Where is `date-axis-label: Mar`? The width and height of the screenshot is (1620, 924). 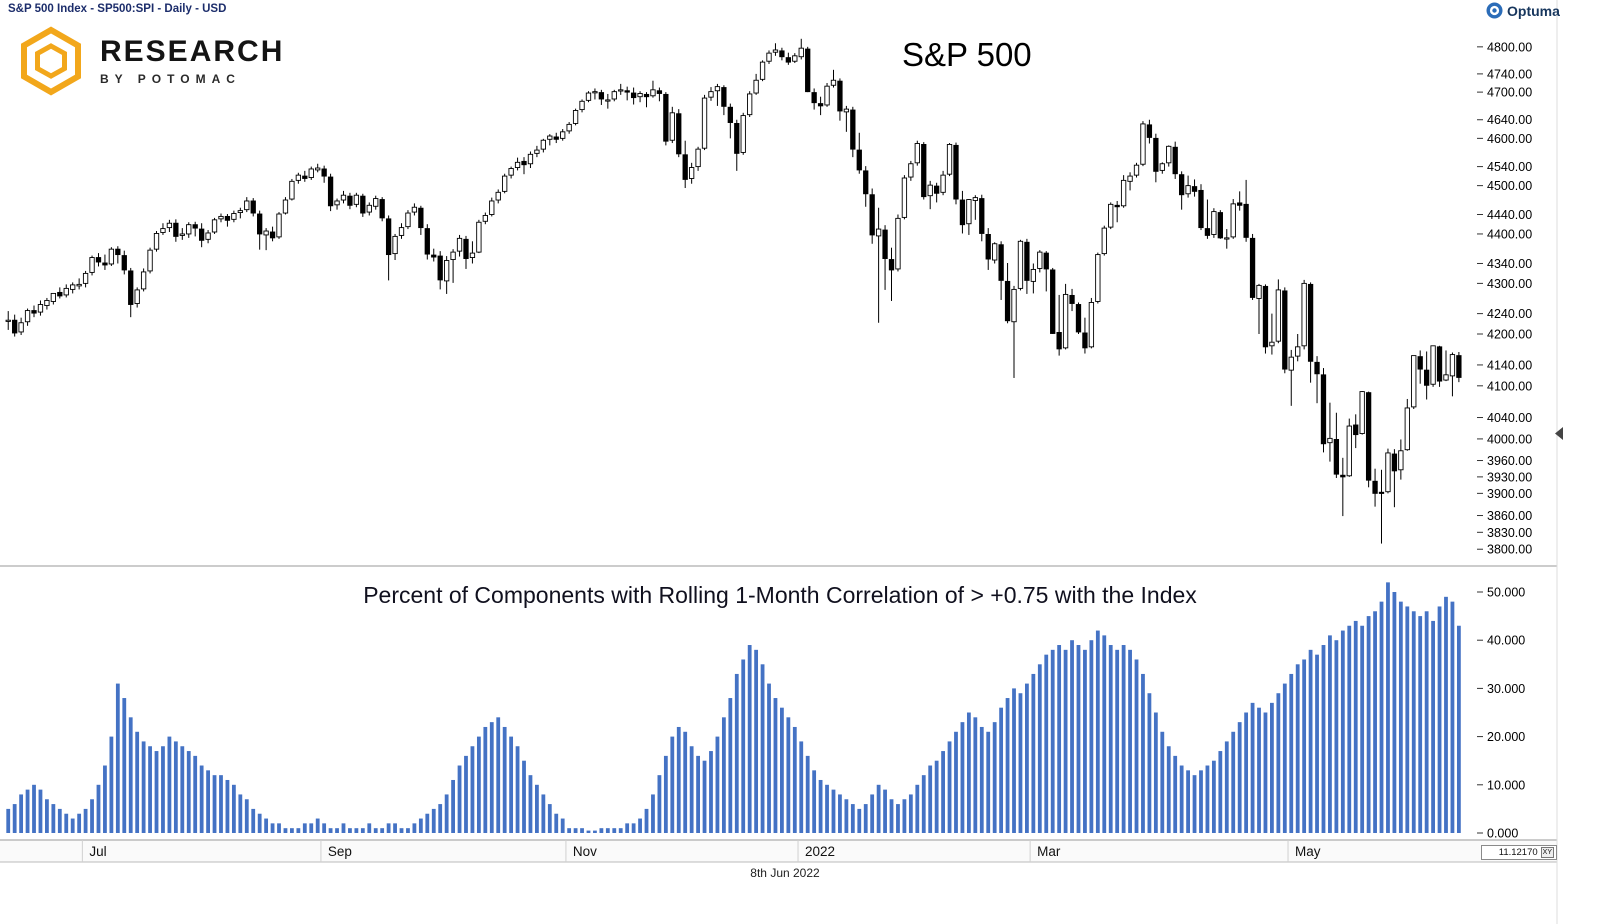 date-axis-label: Mar is located at coordinates (1049, 851).